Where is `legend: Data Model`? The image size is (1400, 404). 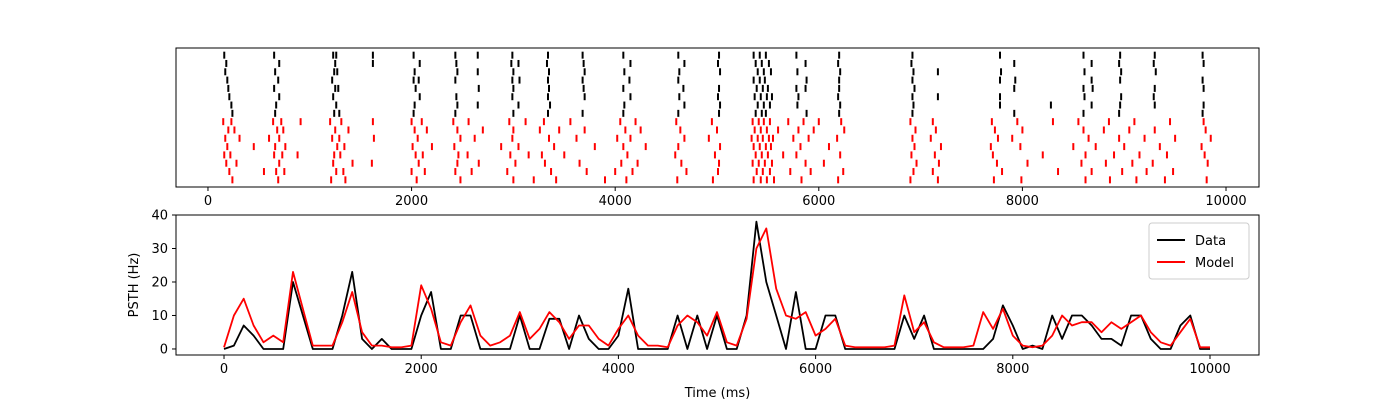 legend: Data Model is located at coordinates (1199, 251).